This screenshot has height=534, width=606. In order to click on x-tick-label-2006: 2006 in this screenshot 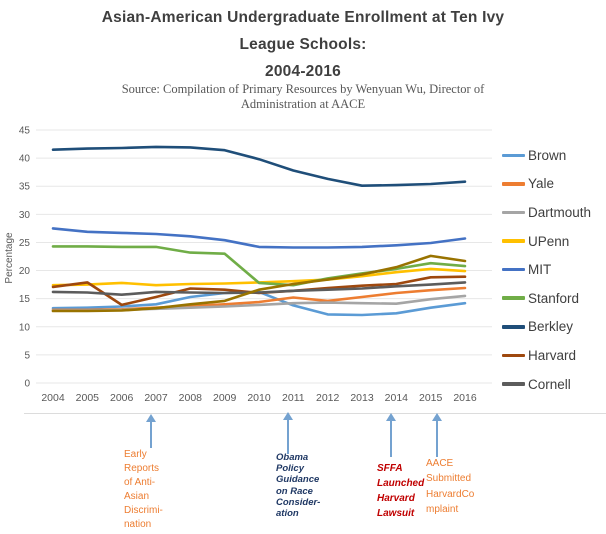, I will do `click(122, 398)`.